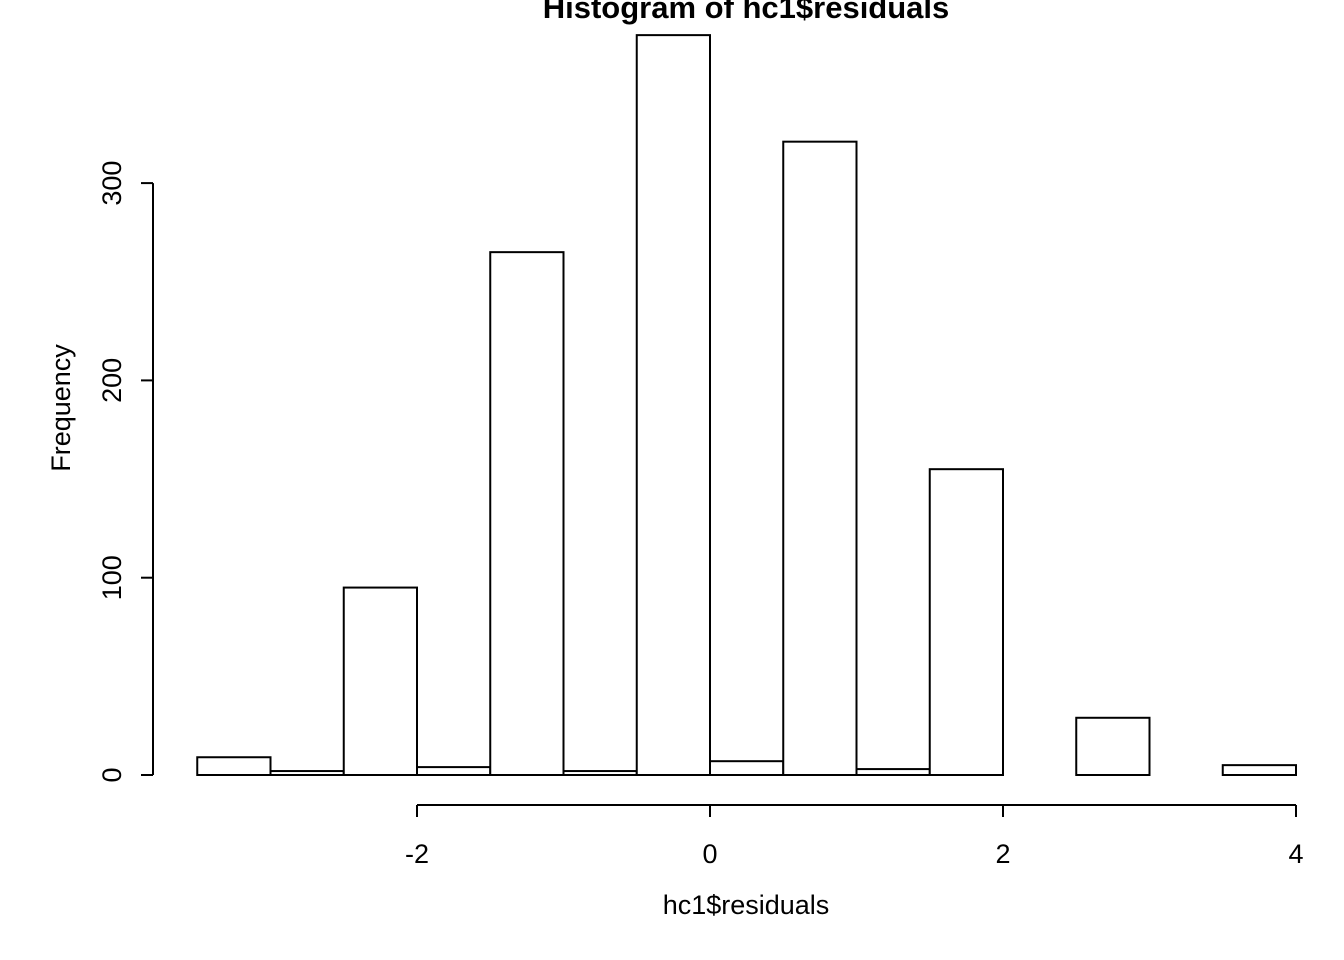 The width and height of the screenshot is (1344, 960). I want to click on chart-title: Histogram of hc1$residuals, so click(746, 12).